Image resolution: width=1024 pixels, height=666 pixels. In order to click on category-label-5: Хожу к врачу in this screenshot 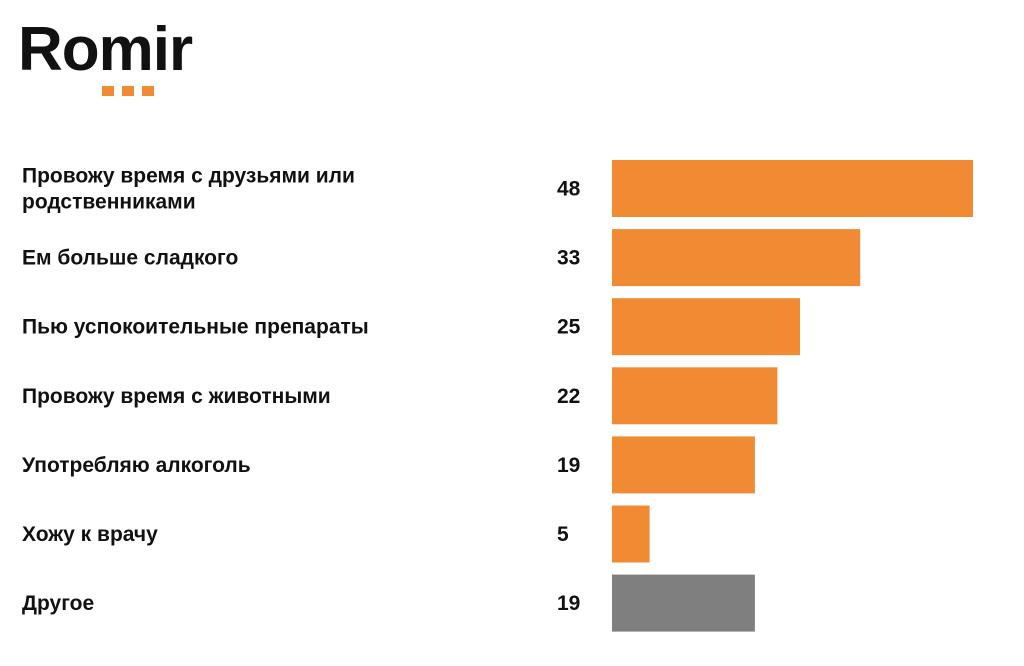, I will do `click(90, 534)`.